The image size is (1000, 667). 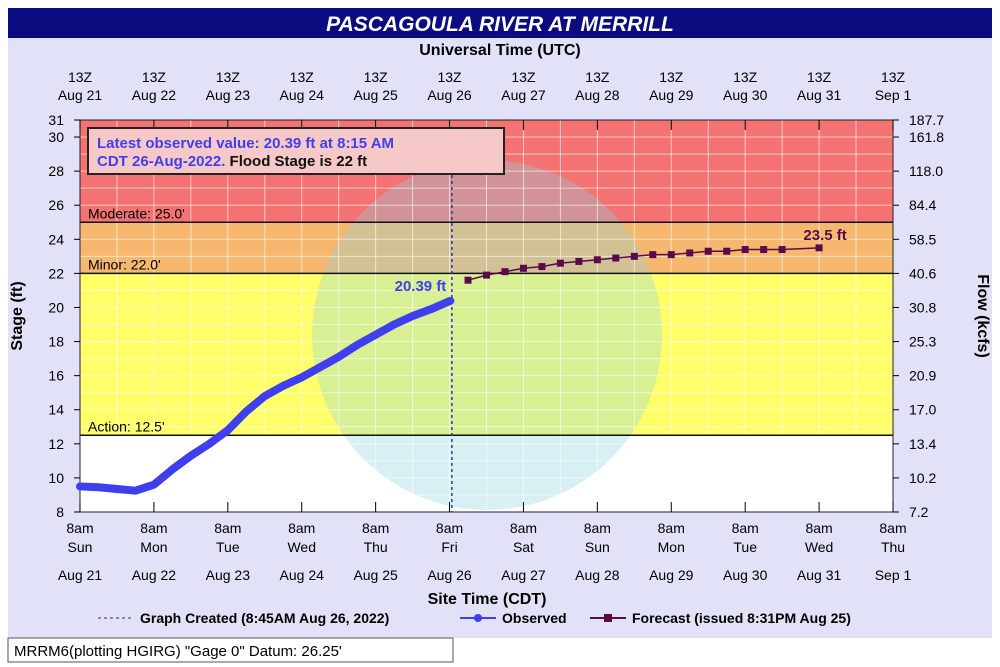 What do you see at coordinates (56, 239) in the screenshot?
I see `y-tick-label: 24` at bounding box center [56, 239].